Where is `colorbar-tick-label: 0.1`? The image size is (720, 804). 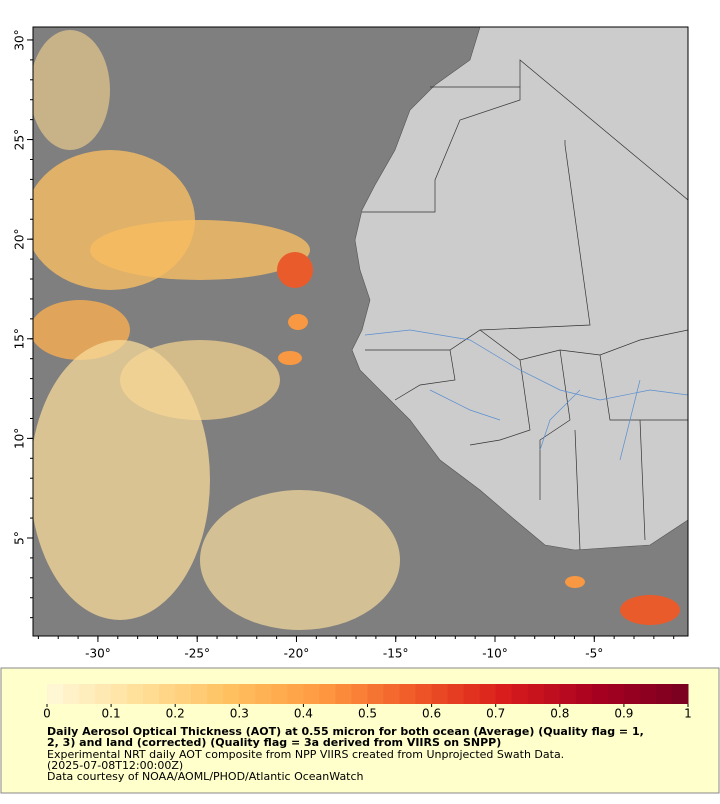
colorbar-tick-label: 0.1 is located at coordinates (111, 714).